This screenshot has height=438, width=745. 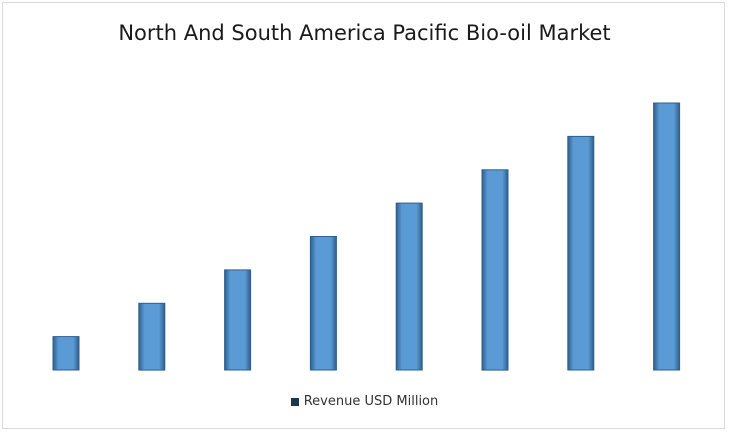 I want to click on chart-legend: Revenue USD Million, so click(x=364, y=401).